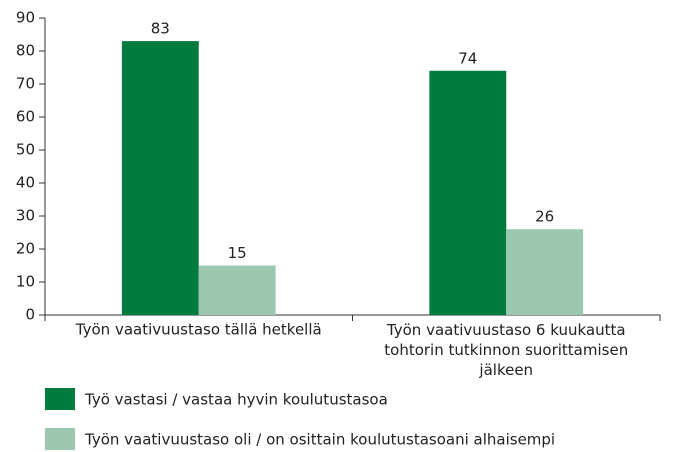 Image resolution: width=675 pixels, height=452 pixels. What do you see at coordinates (237, 253) in the screenshot?
I see `data-label: 15` at bounding box center [237, 253].